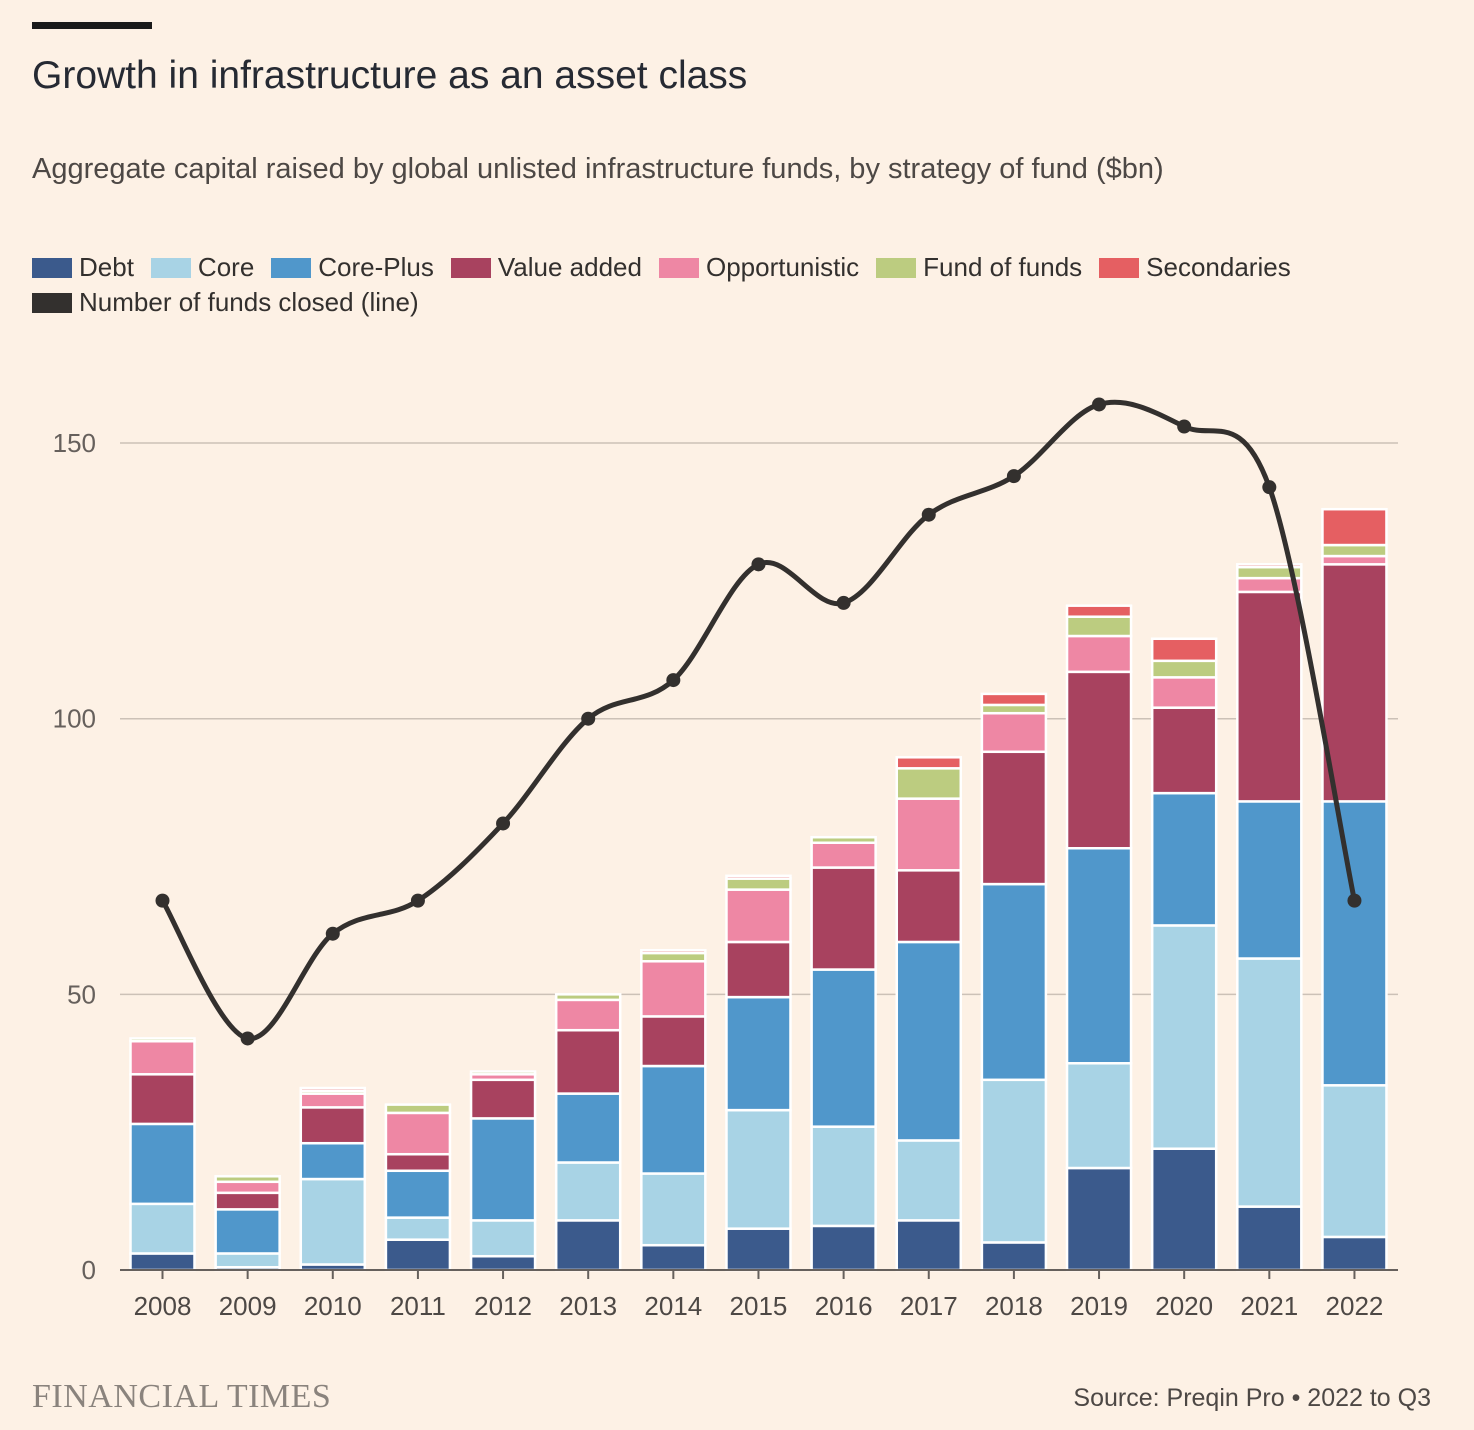 This screenshot has width=1474, height=1430. I want to click on line-point-2021, so click(1269, 487).